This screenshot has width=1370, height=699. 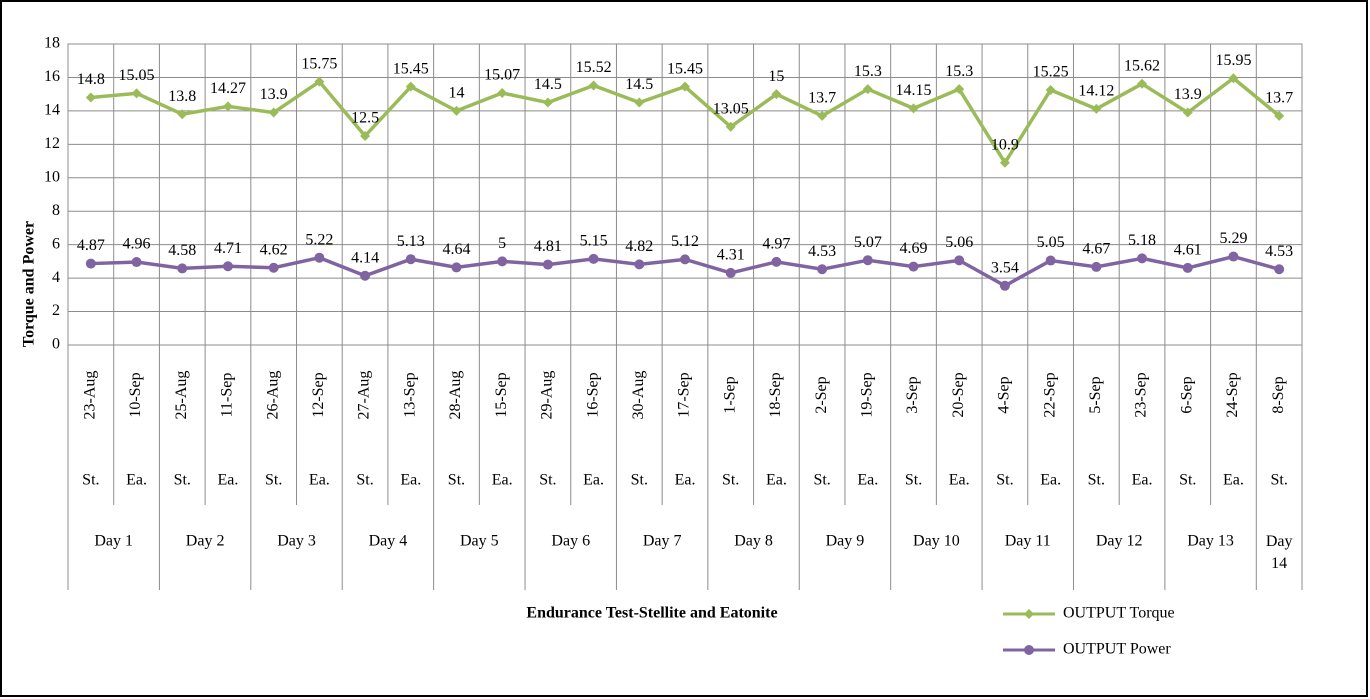 What do you see at coordinates (685, 241) in the screenshot?
I see `data-label: 5.12` at bounding box center [685, 241].